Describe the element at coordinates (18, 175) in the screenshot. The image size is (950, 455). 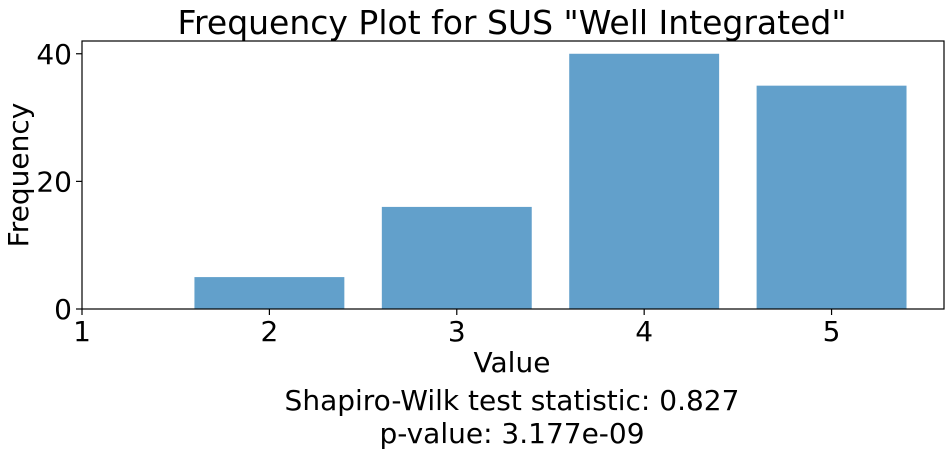
I see `y-axis-label: Frequency` at that location.